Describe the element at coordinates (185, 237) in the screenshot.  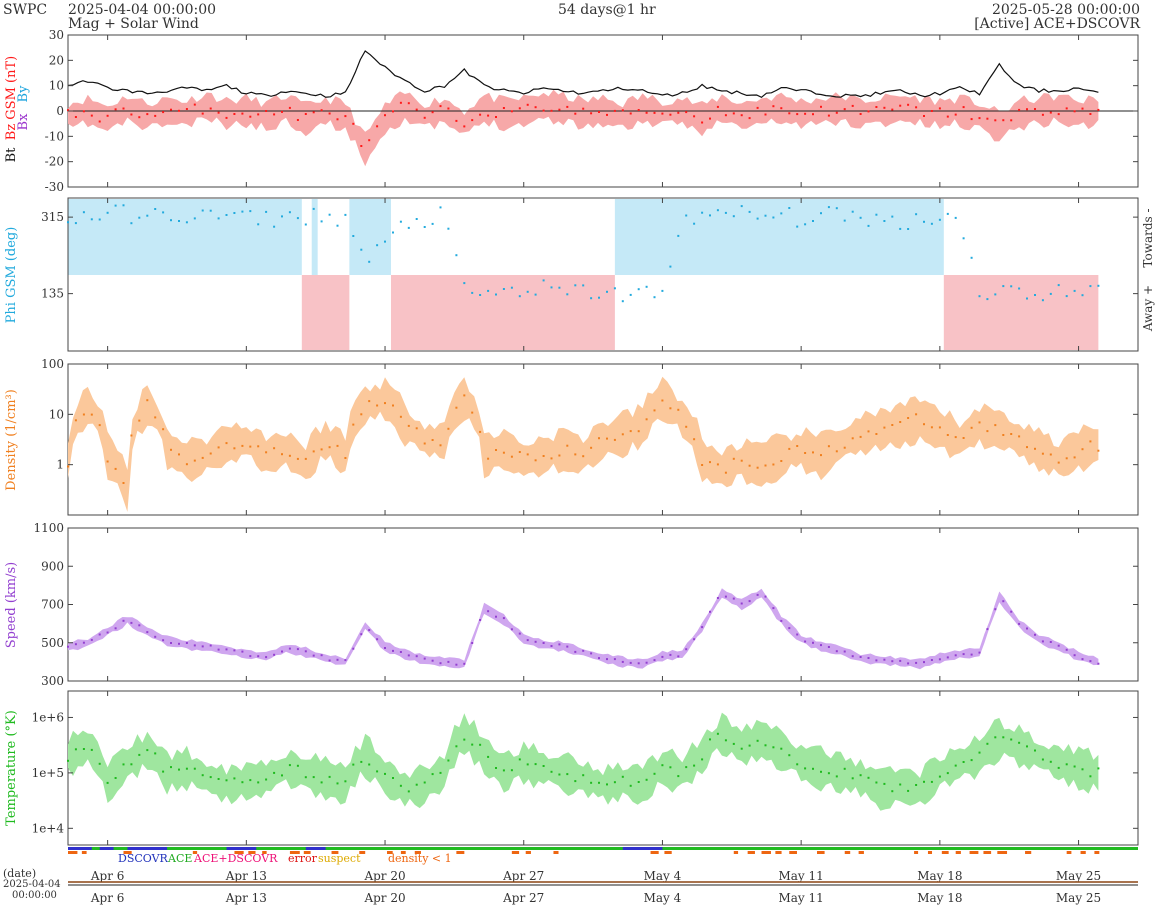
I see `towards-band` at that location.